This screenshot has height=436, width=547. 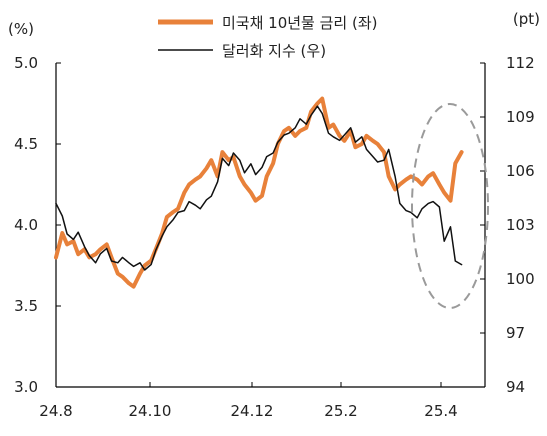 I want to click on right-tick-label: 103, so click(x=520, y=225).